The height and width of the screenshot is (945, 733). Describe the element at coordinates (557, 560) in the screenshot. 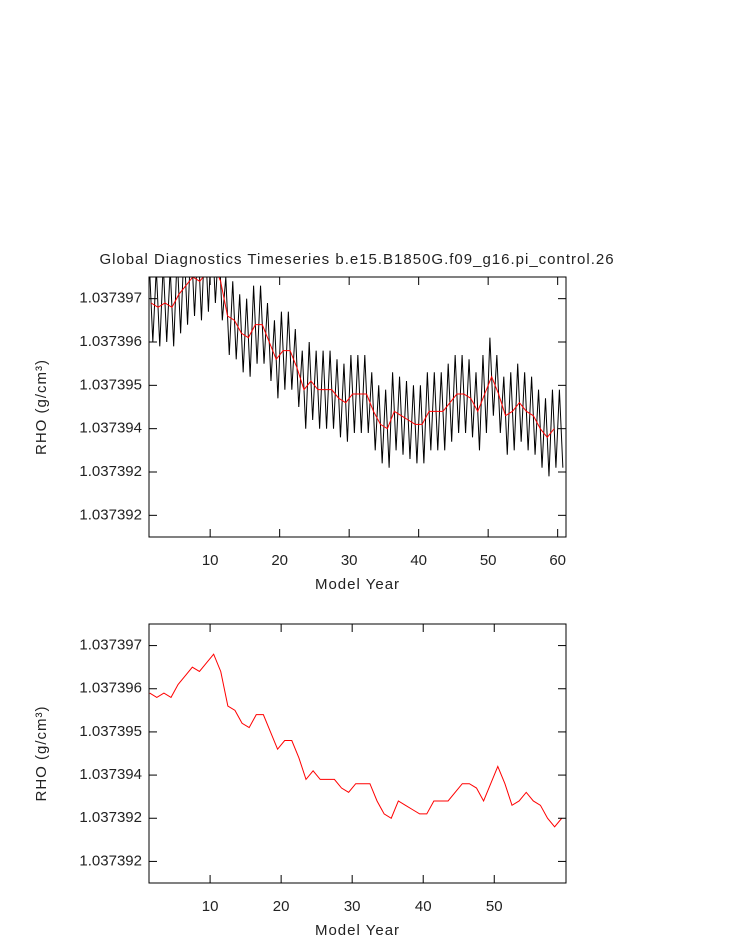

I see `x-tick-label: 60` at that location.